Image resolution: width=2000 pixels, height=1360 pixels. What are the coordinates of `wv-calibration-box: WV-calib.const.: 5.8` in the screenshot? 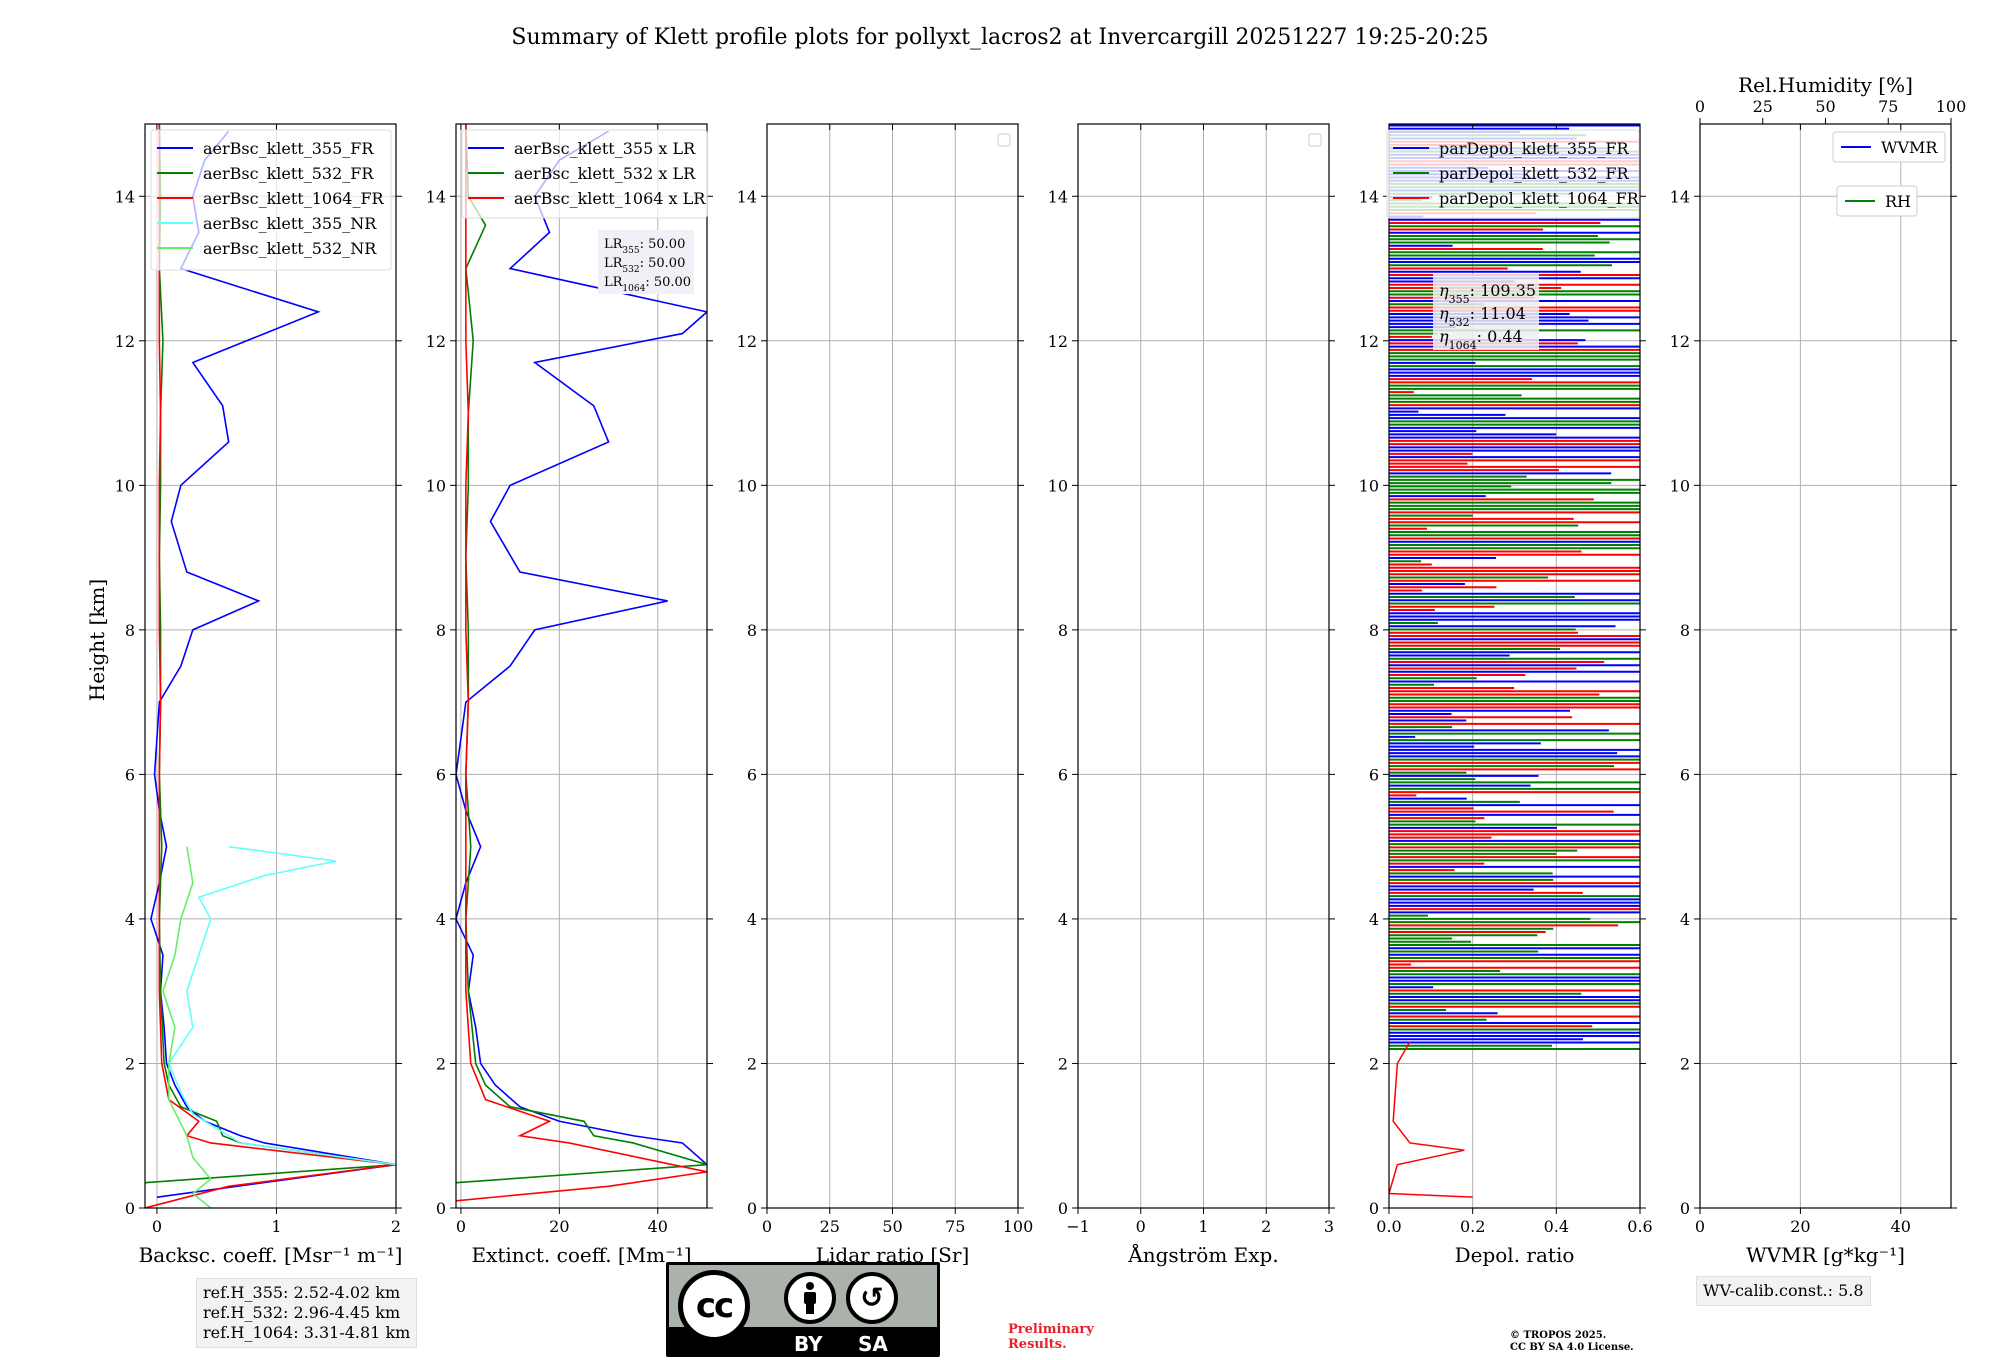 It's located at (1783, 1291).